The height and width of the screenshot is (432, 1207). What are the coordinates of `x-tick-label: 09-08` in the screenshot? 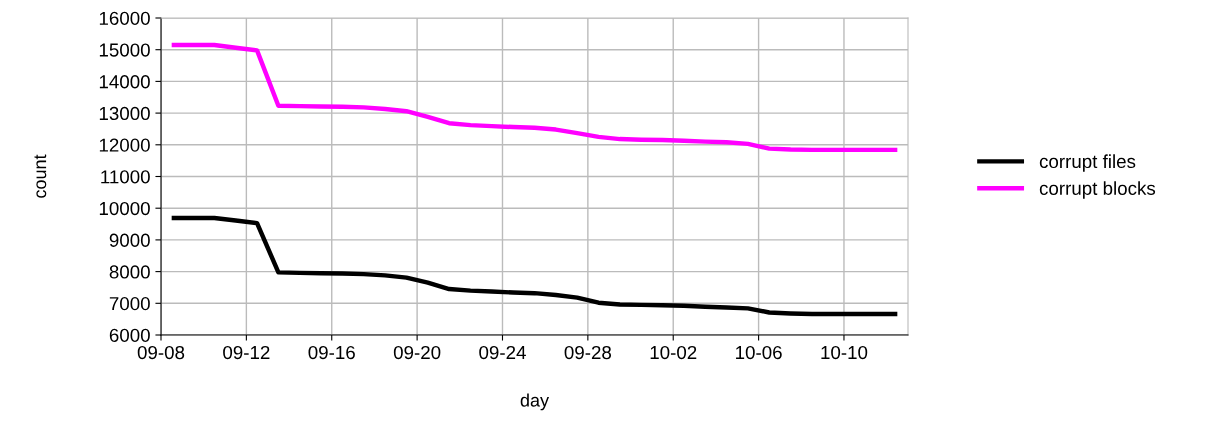 It's located at (161, 352).